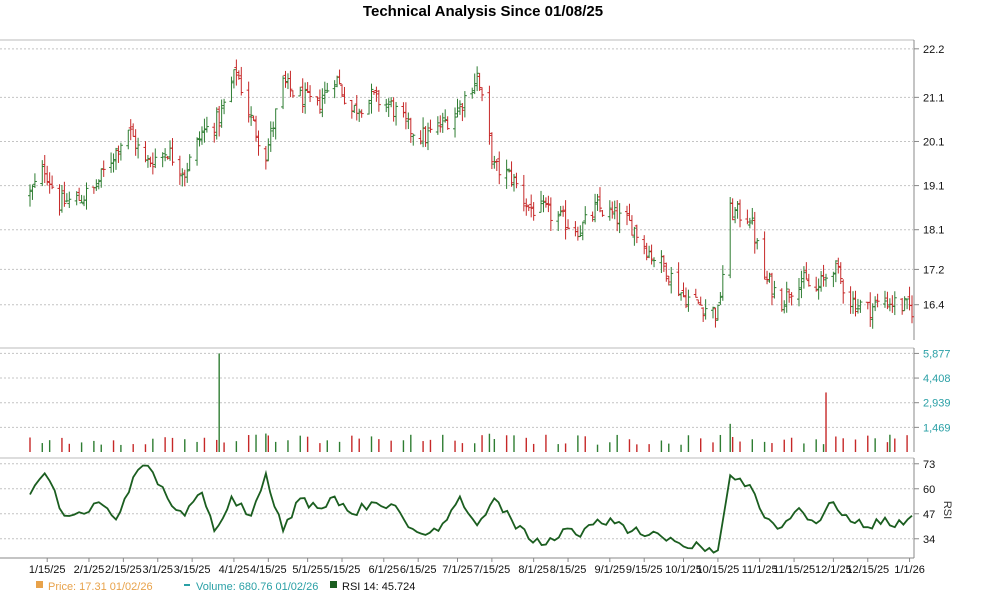 The height and width of the screenshot is (600, 1000). What do you see at coordinates (644, 570) in the screenshot?
I see `x-tick-label: 9/15/25` at bounding box center [644, 570].